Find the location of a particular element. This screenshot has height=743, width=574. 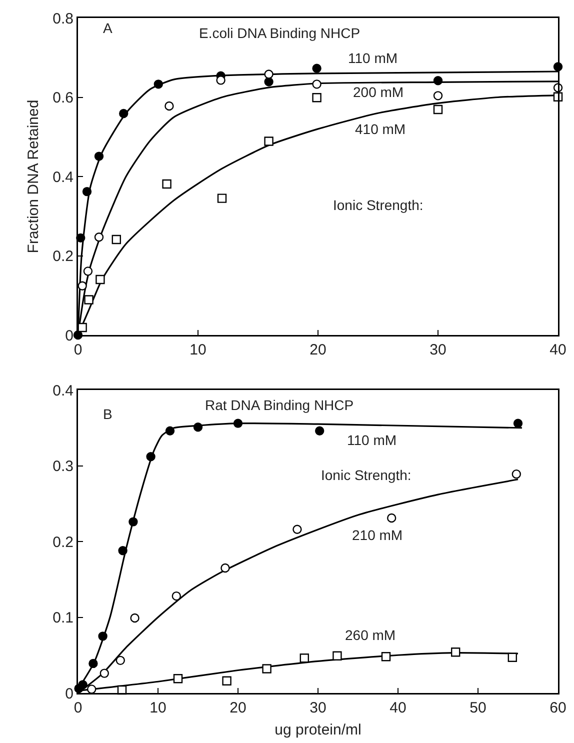

y-axis-title: Fraction DNA Retained is located at coordinates (33, 177).